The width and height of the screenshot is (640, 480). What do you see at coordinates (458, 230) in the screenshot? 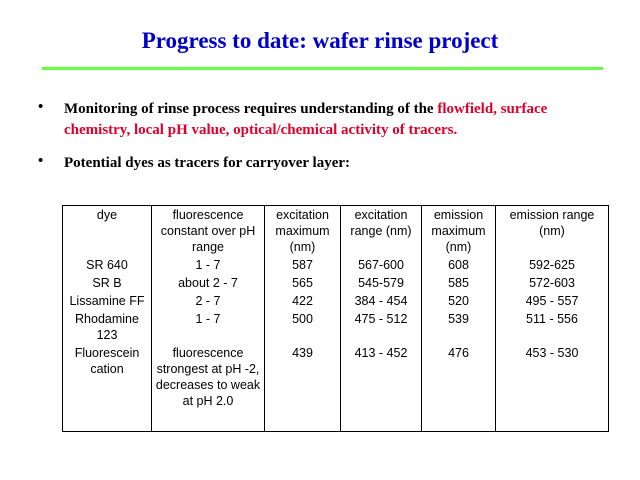
I see `table-cell: emission maximum (nm)` at bounding box center [458, 230].